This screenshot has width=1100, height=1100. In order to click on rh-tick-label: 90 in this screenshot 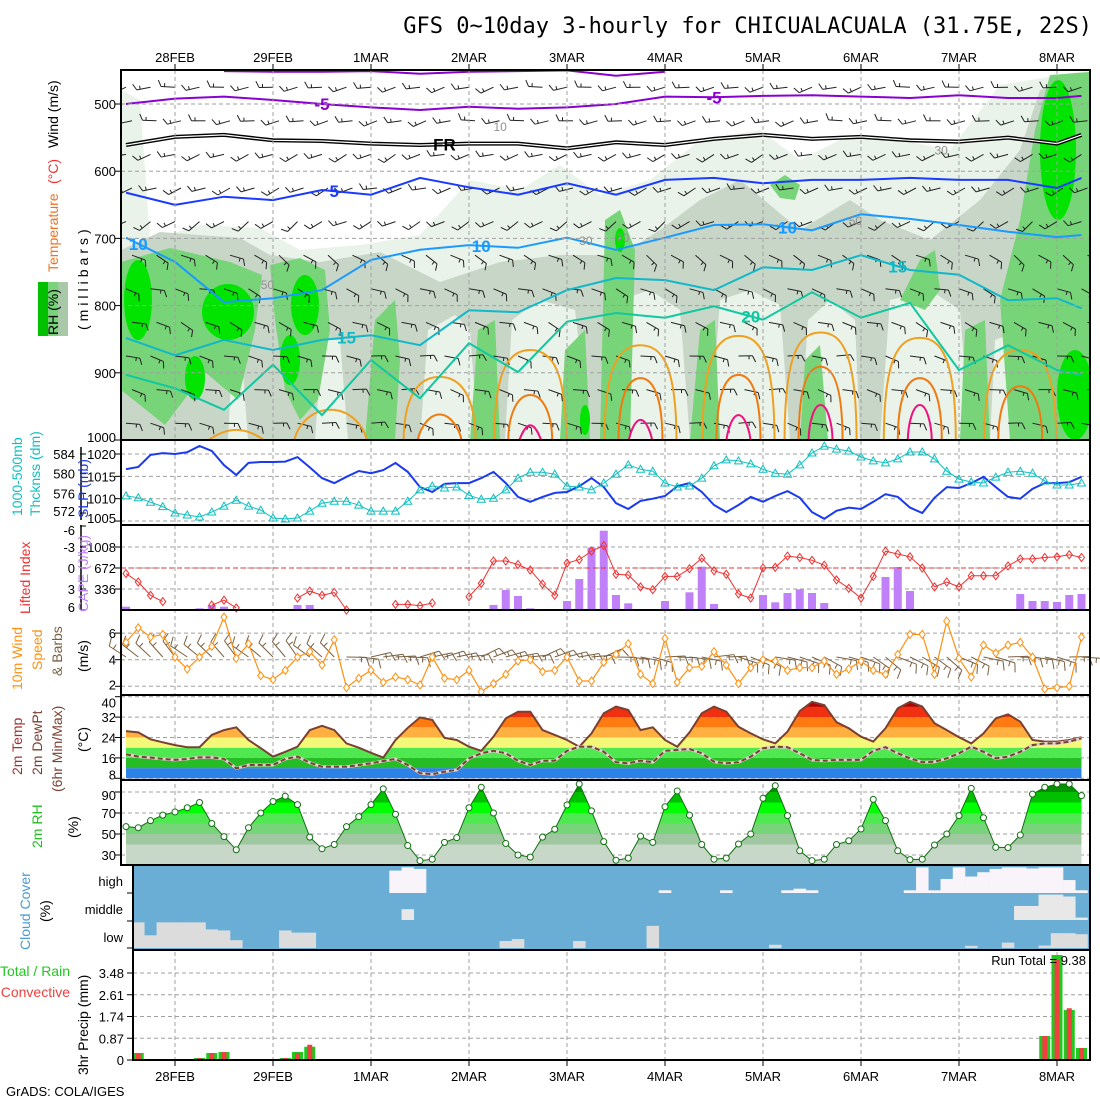, I will do `click(109, 795)`.